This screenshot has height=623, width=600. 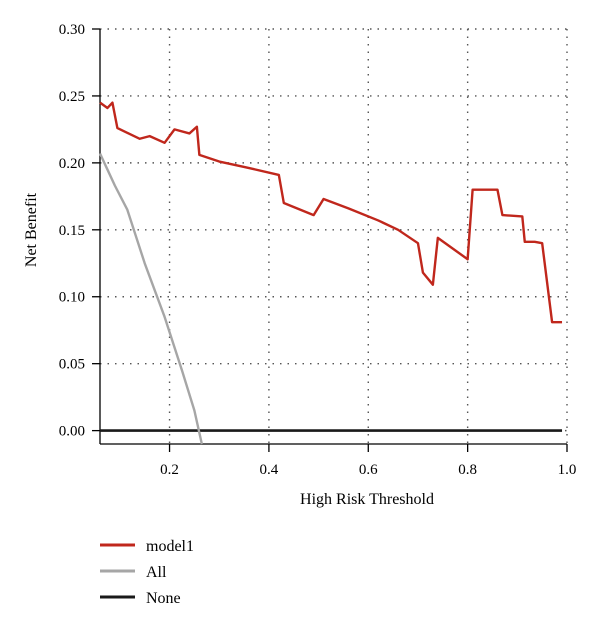 What do you see at coordinates (72, 298) in the screenshot?
I see `y-tick-label-2: 0.10` at bounding box center [72, 298].